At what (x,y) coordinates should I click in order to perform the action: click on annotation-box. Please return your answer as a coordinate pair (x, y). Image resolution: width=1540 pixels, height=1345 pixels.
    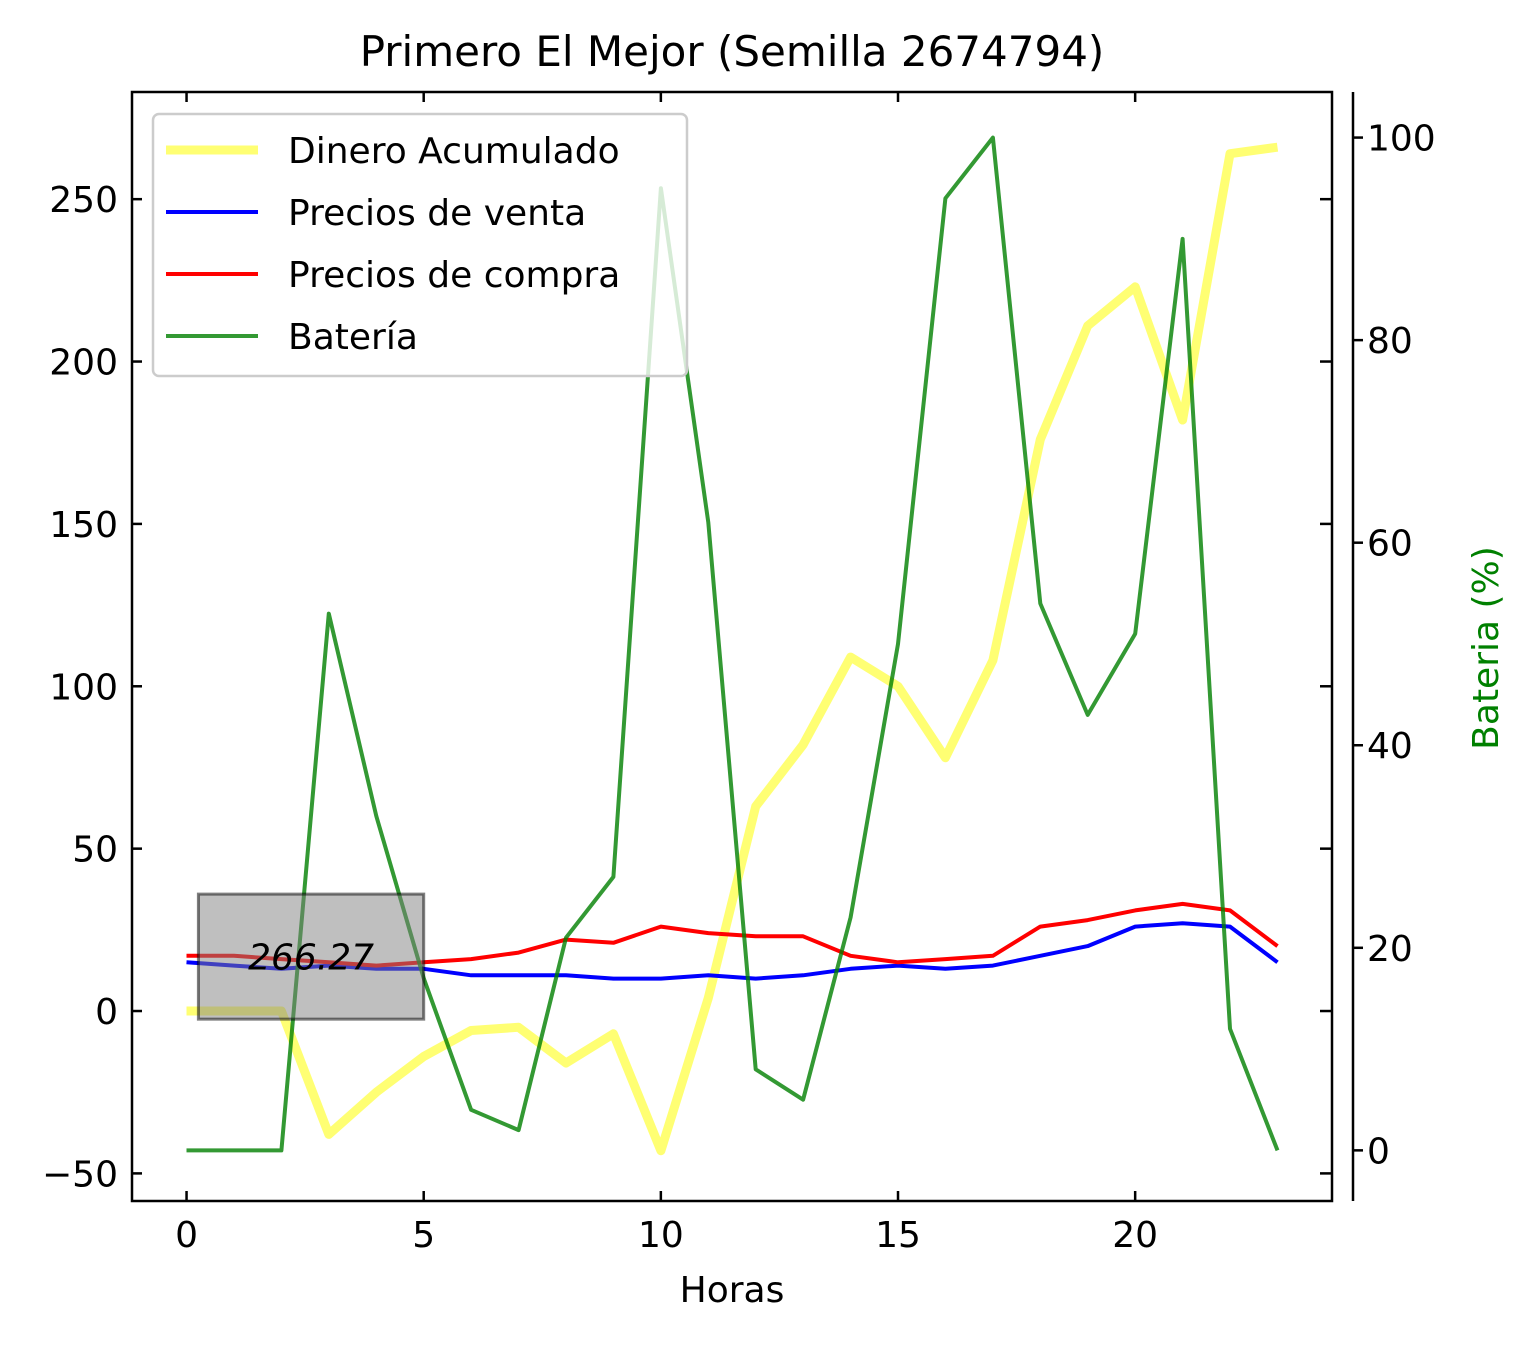
    Looking at the image, I should click on (311, 956).